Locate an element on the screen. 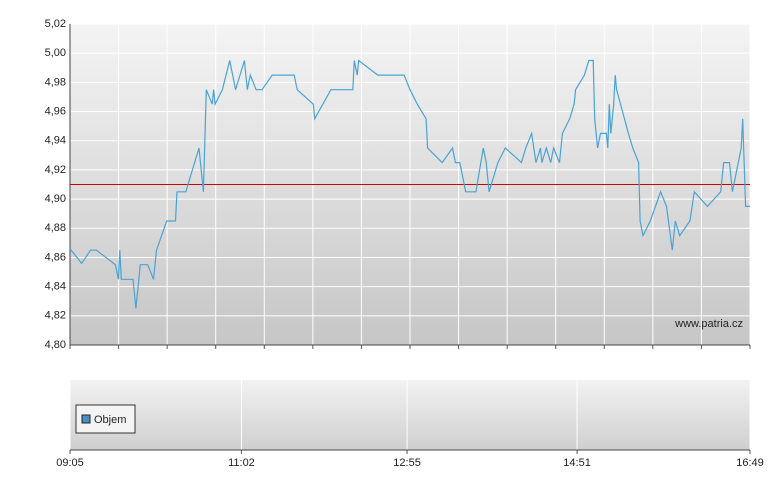  volume-area is located at coordinates (410, 415).